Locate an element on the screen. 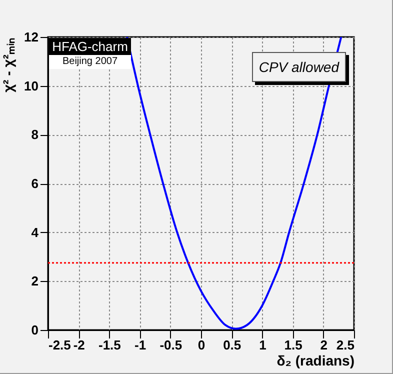 Image resolution: width=393 pixels, height=374 pixels. y-tick-label: 0 is located at coordinates (34, 330).